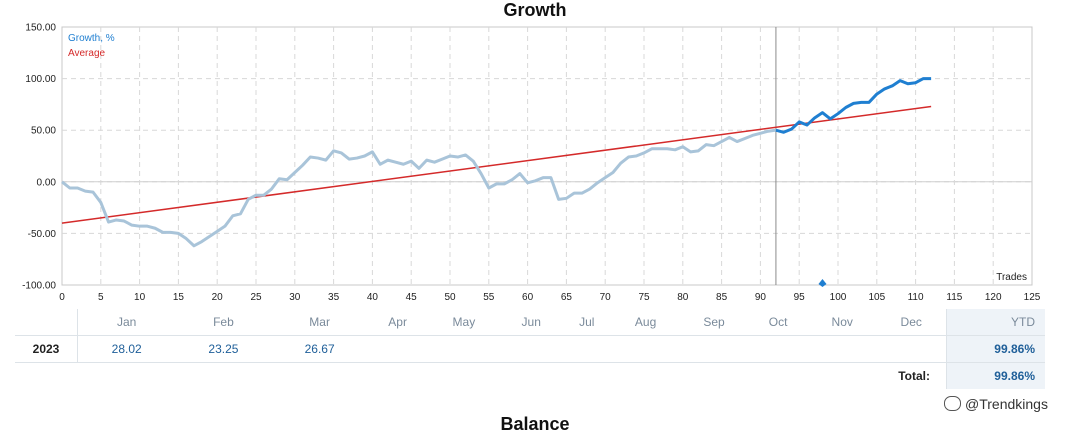 The height and width of the screenshot is (435, 1070). I want to click on watermark: @Trendkings, so click(996, 404).